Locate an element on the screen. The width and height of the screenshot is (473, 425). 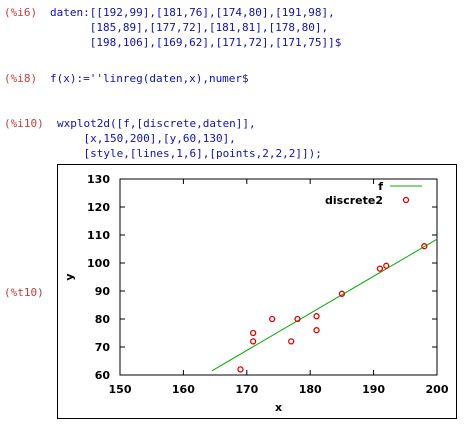
legend-label: f is located at coordinates (380, 186).